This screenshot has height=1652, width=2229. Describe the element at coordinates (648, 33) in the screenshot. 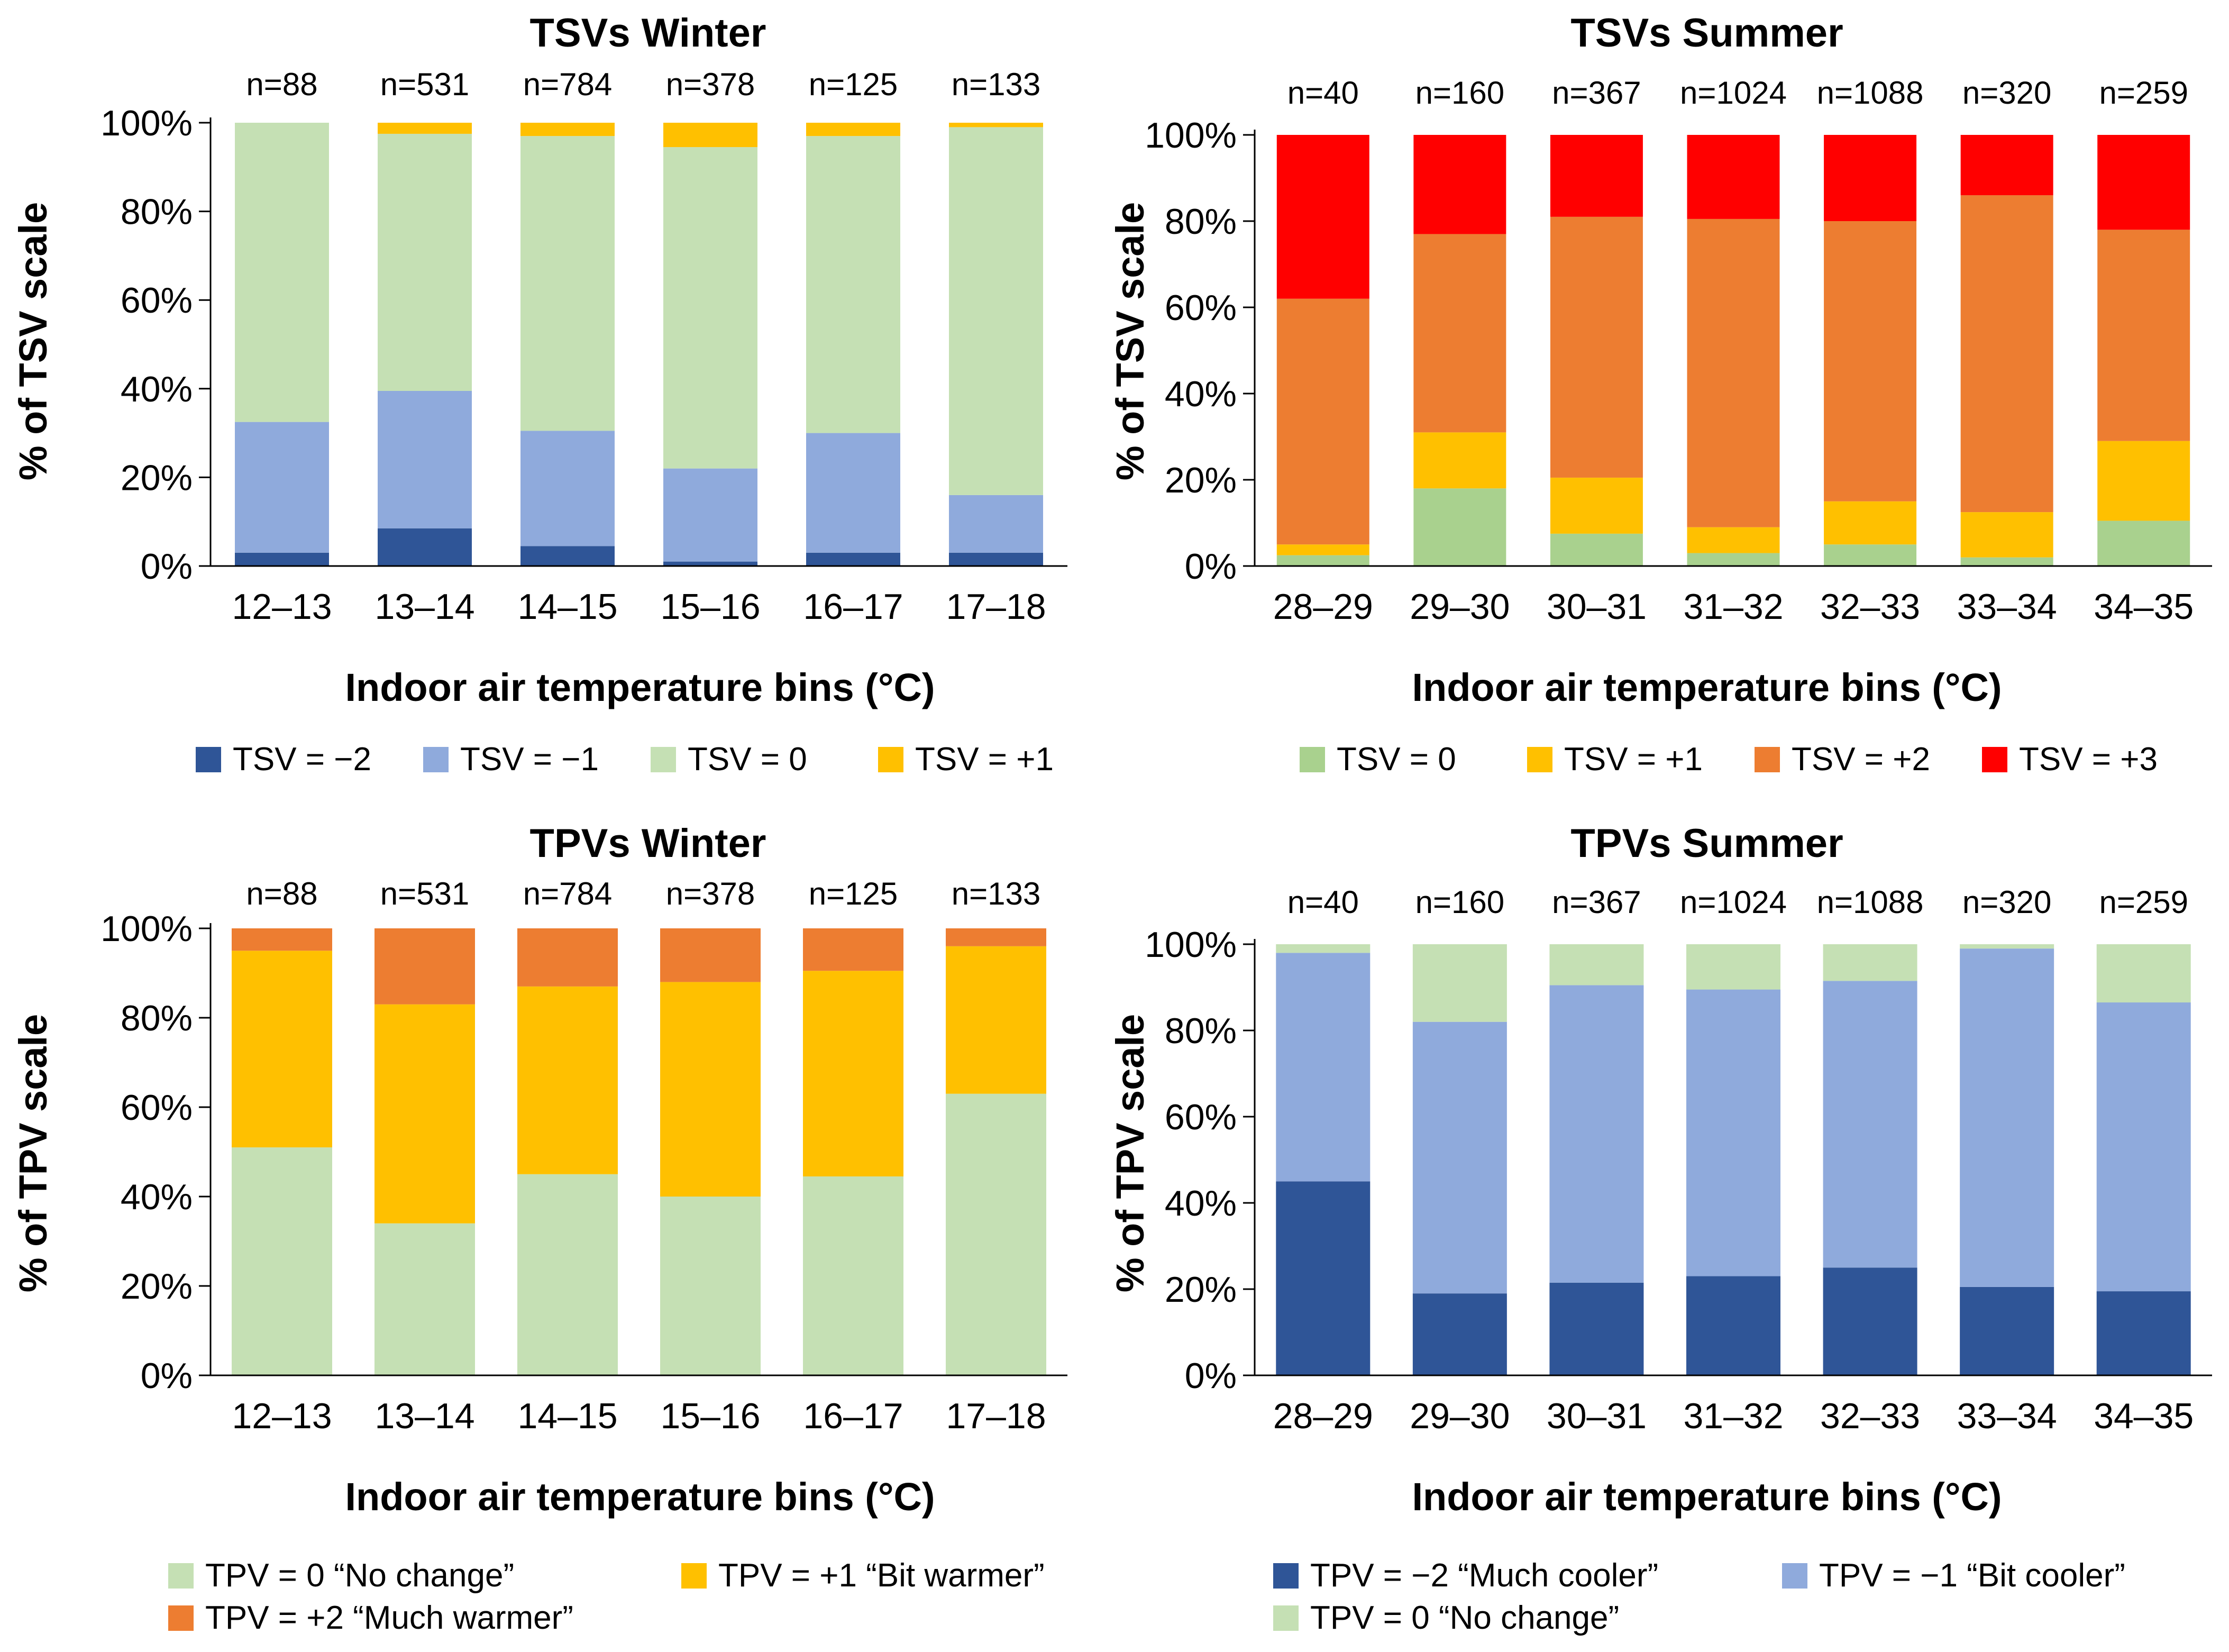

I see `chart-title: TSVs Winter` at that location.